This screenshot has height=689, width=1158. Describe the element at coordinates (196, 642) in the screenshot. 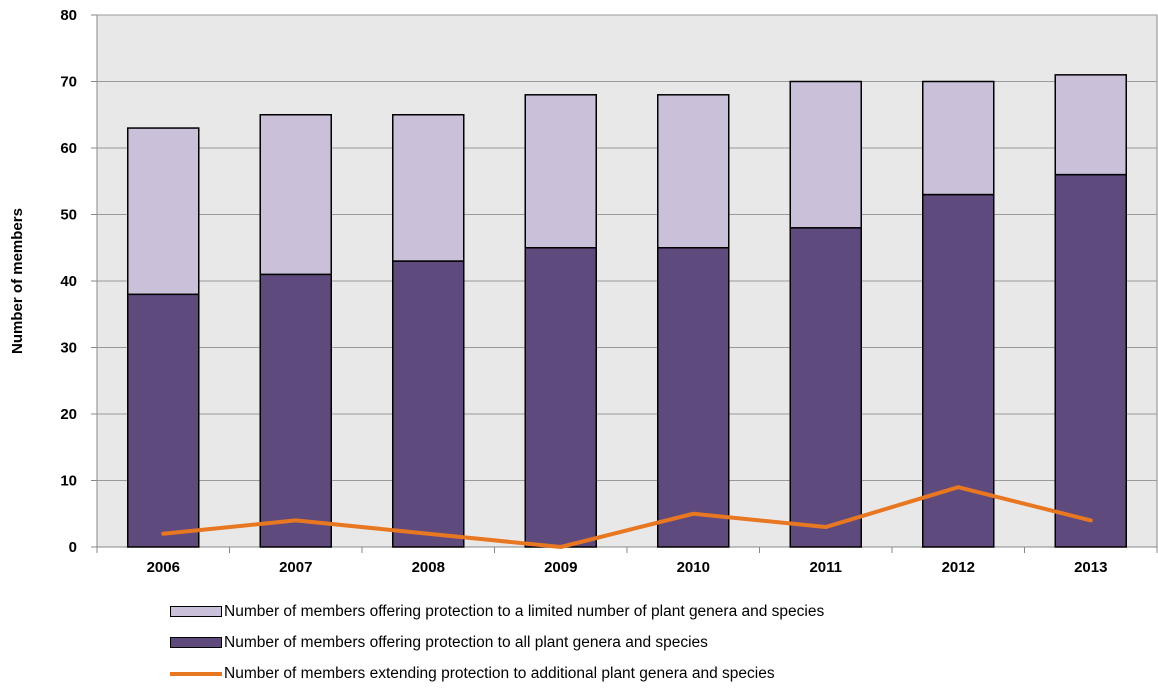

I see `legend-swatch-all` at that location.